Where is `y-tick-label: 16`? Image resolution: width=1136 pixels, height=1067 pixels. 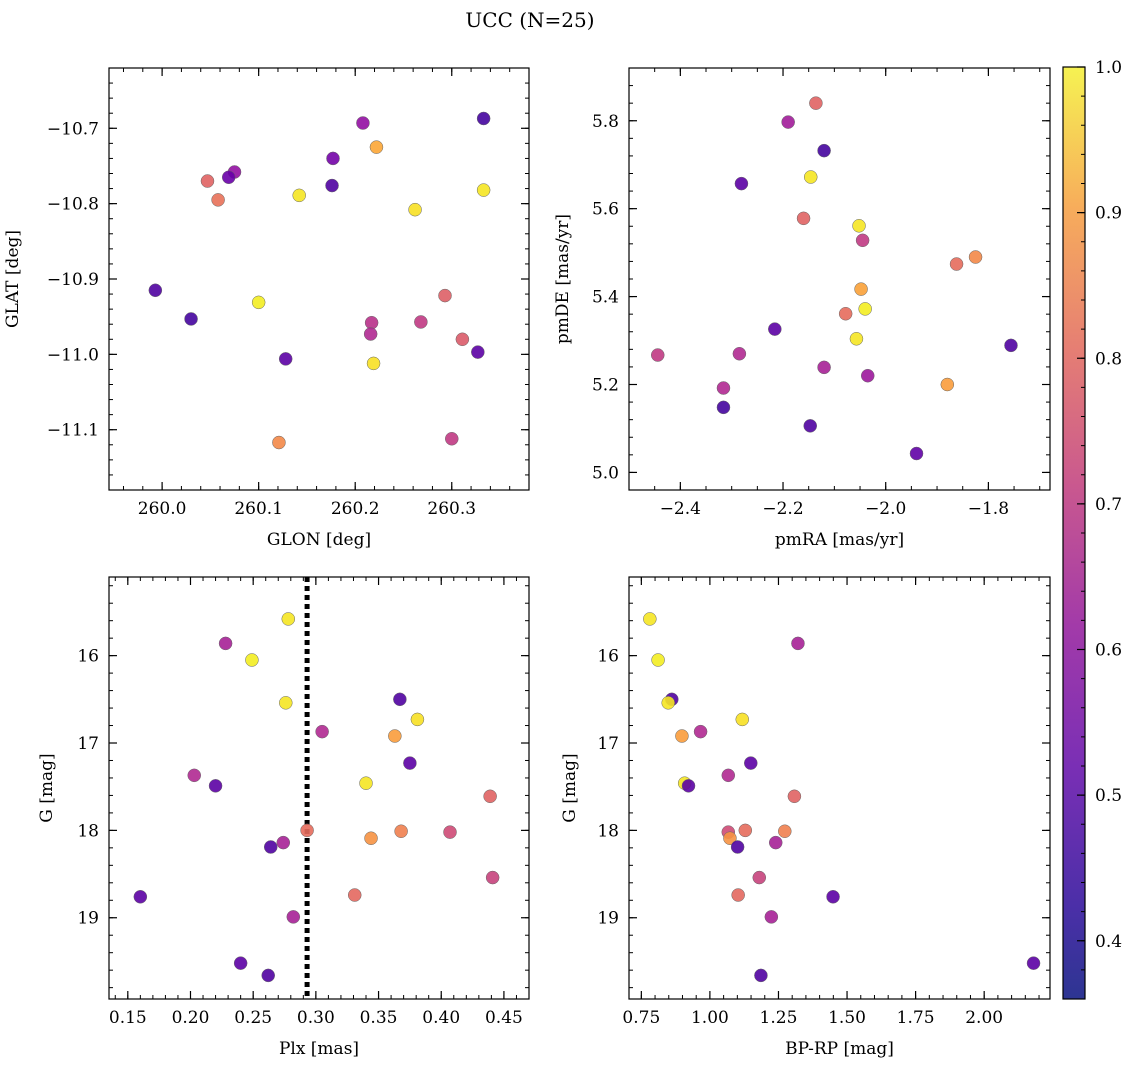 y-tick-label: 16 is located at coordinates (608, 657).